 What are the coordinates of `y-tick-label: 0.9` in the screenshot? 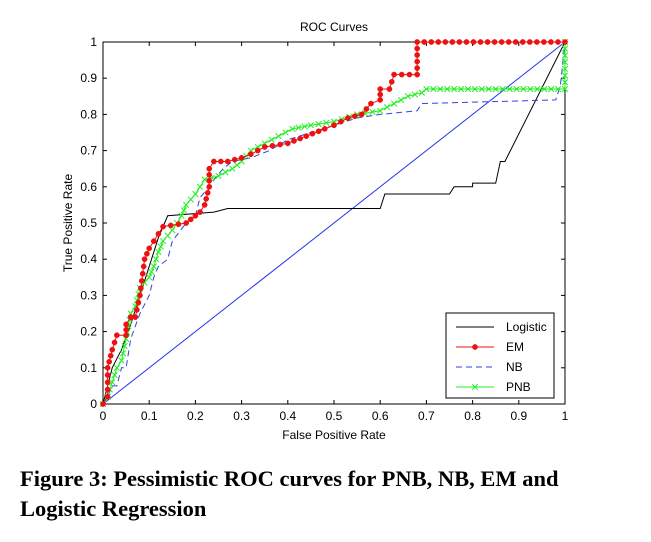 It's located at (88, 78).